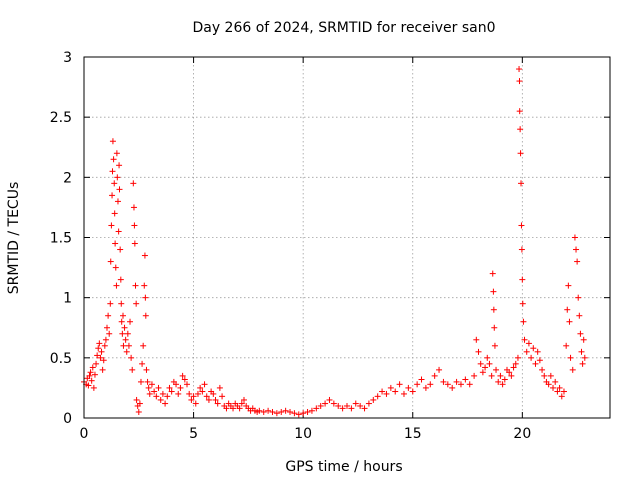 This screenshot has height=480, width=640. Describe the element at coordinates (522, 434) in the screenshot. I see `x-tick-label: 20` at that location.